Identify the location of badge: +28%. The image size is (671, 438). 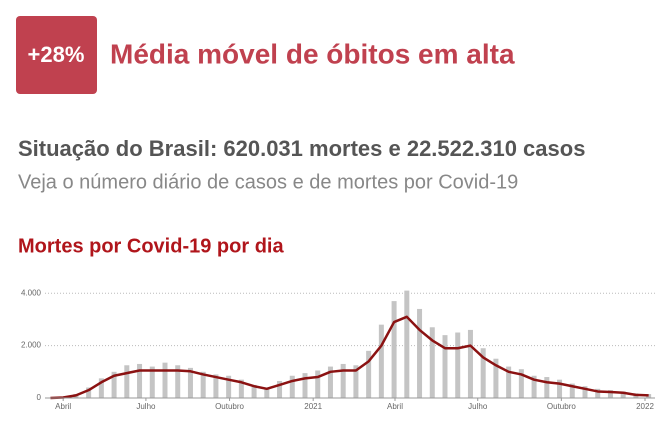
(56, 54).